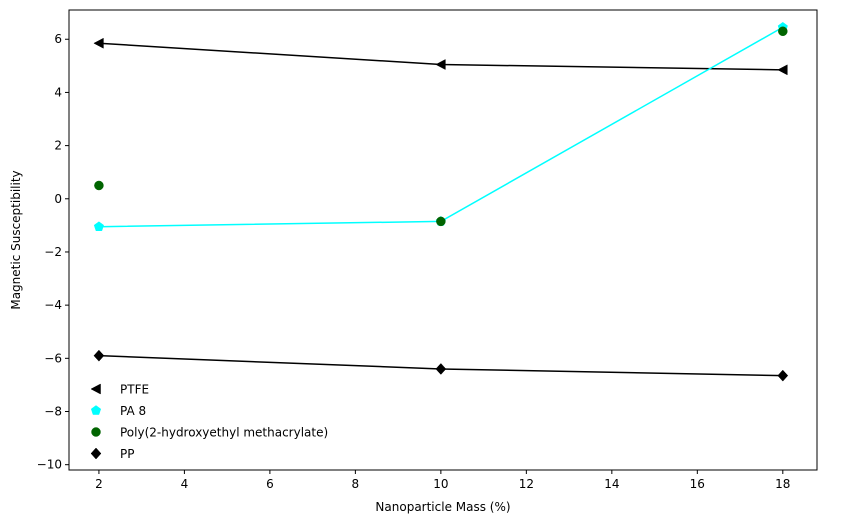 Image resolution: width=853 pixels, height=525 pixels. I want to click on y-tick-label: 4, so click(58, 92).